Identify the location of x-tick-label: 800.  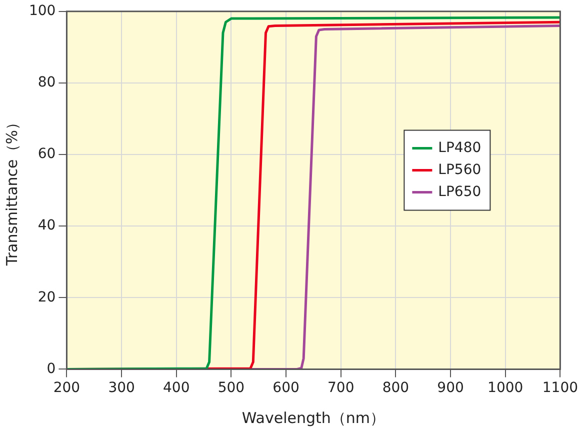
(396, 388).